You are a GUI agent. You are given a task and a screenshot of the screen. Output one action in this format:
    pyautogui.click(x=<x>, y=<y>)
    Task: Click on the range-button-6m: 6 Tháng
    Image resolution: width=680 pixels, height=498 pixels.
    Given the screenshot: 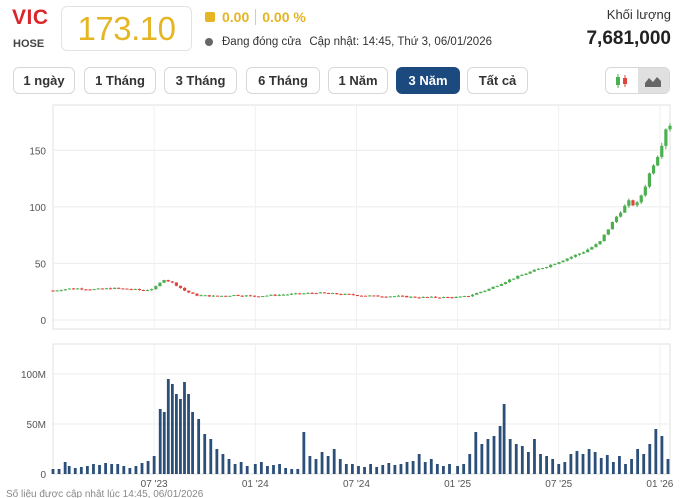 What is the action you would take?
    pyautogui.click(x=283, y=80)
    